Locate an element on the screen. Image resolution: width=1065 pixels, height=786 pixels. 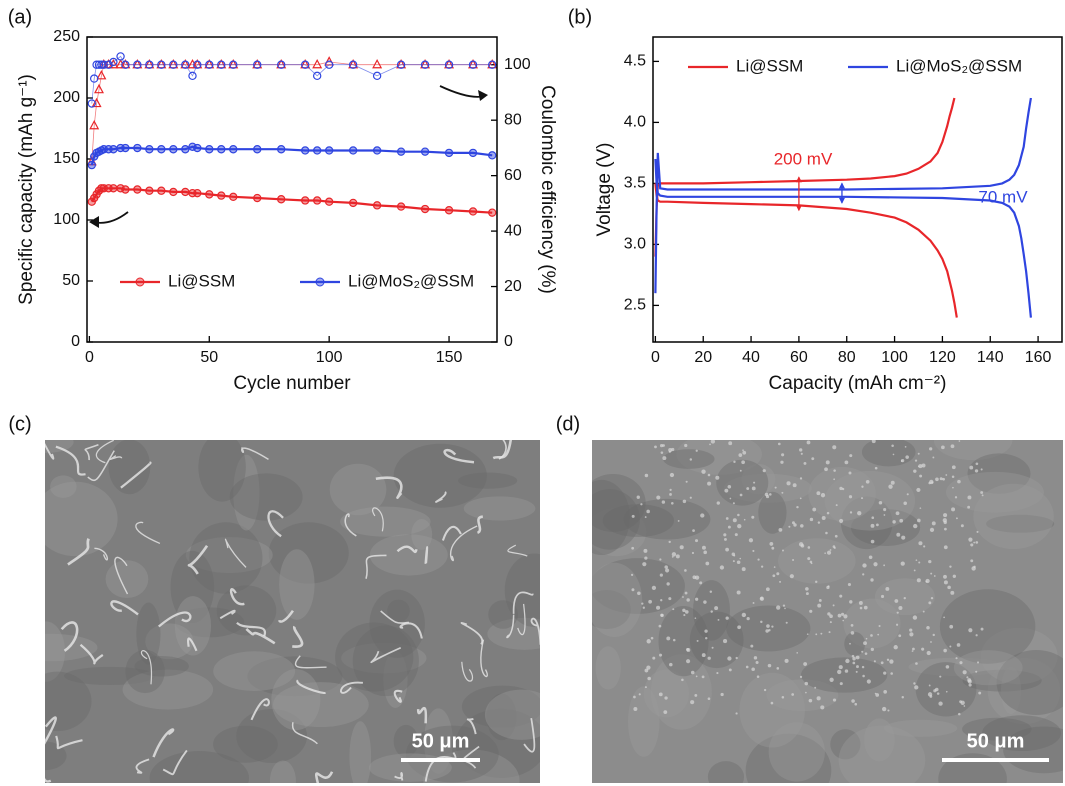
legend-label: Li@MoS₂@SSM is located at coordinates (959, 65).